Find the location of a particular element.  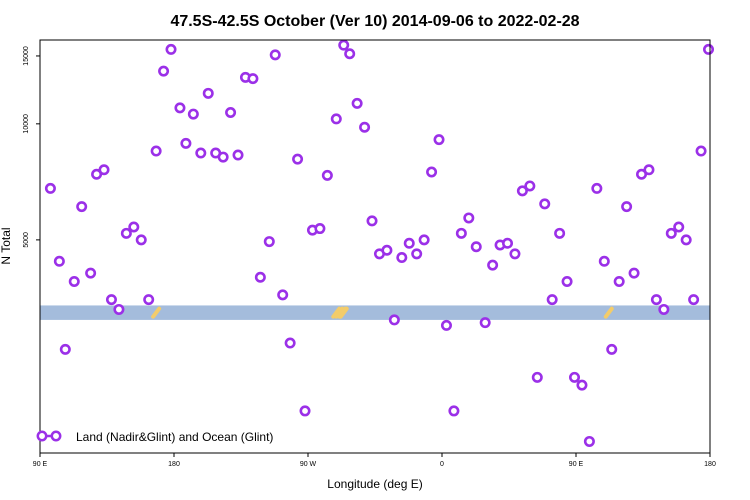

x-tick-label: 0 is located at coordinates (442, 464).